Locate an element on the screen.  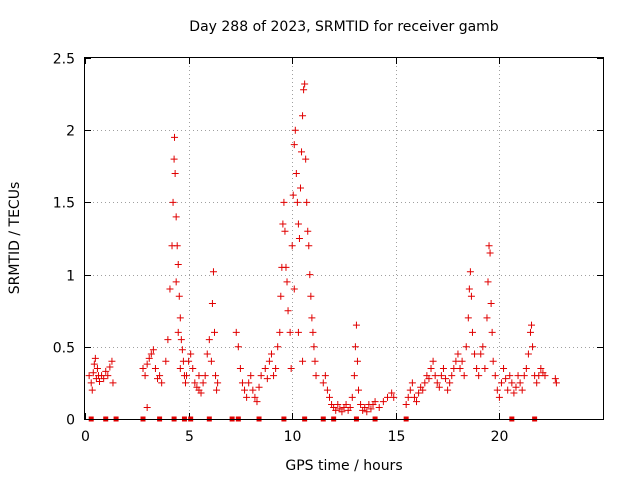
y-axis-label: SRMTID / TECUs is located at coordinates (15, 238).